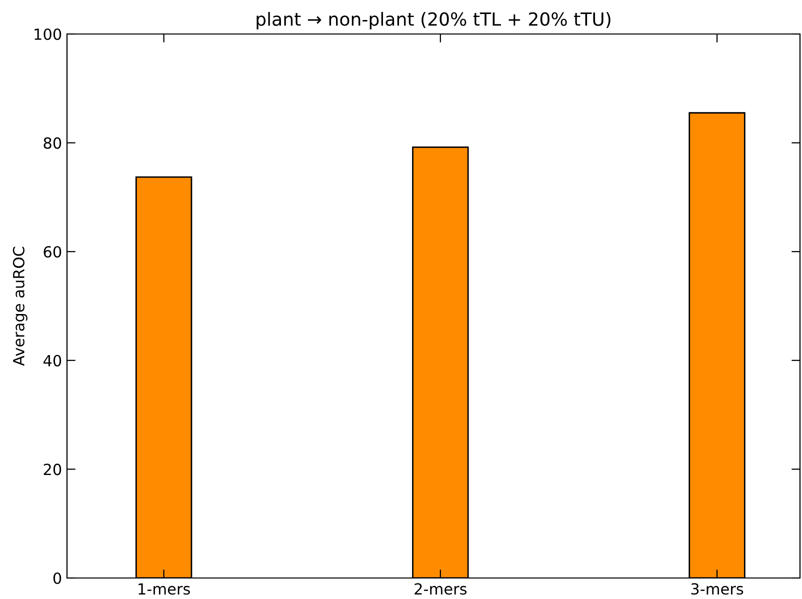 Image resolution: width=802 pixels, height=599 pixels. What do you see at coordinates (53, 252) in the screenshot?
I see `y-tick-label: 60` at bounding box center [53, 252].